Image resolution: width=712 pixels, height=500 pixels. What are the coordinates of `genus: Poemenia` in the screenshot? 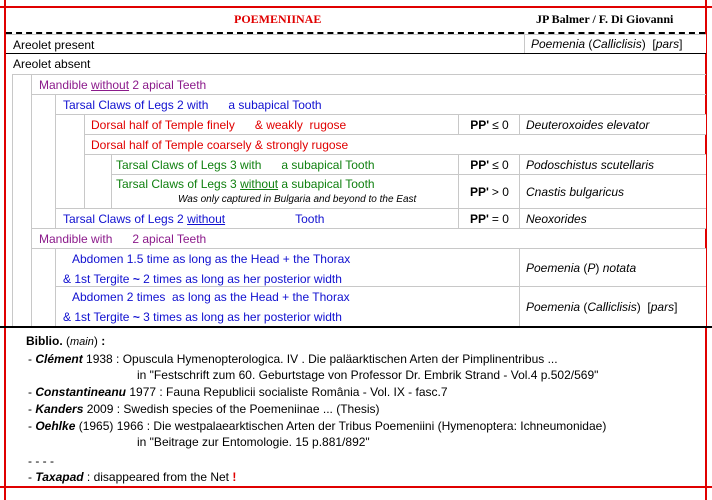 It's located at (558, 44).